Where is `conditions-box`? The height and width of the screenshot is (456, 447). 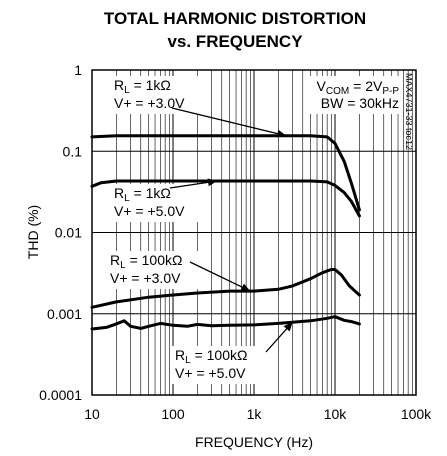
conditions-box is located at coordinates (354, 95).